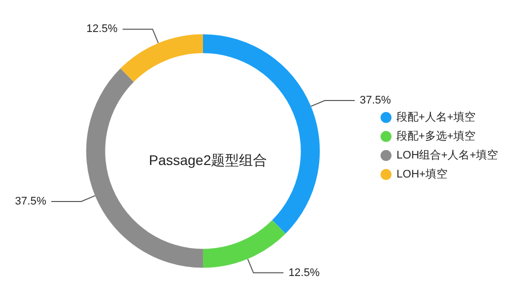  I want to click on legend-label: 段配+人名+填空, so click(436, 117).